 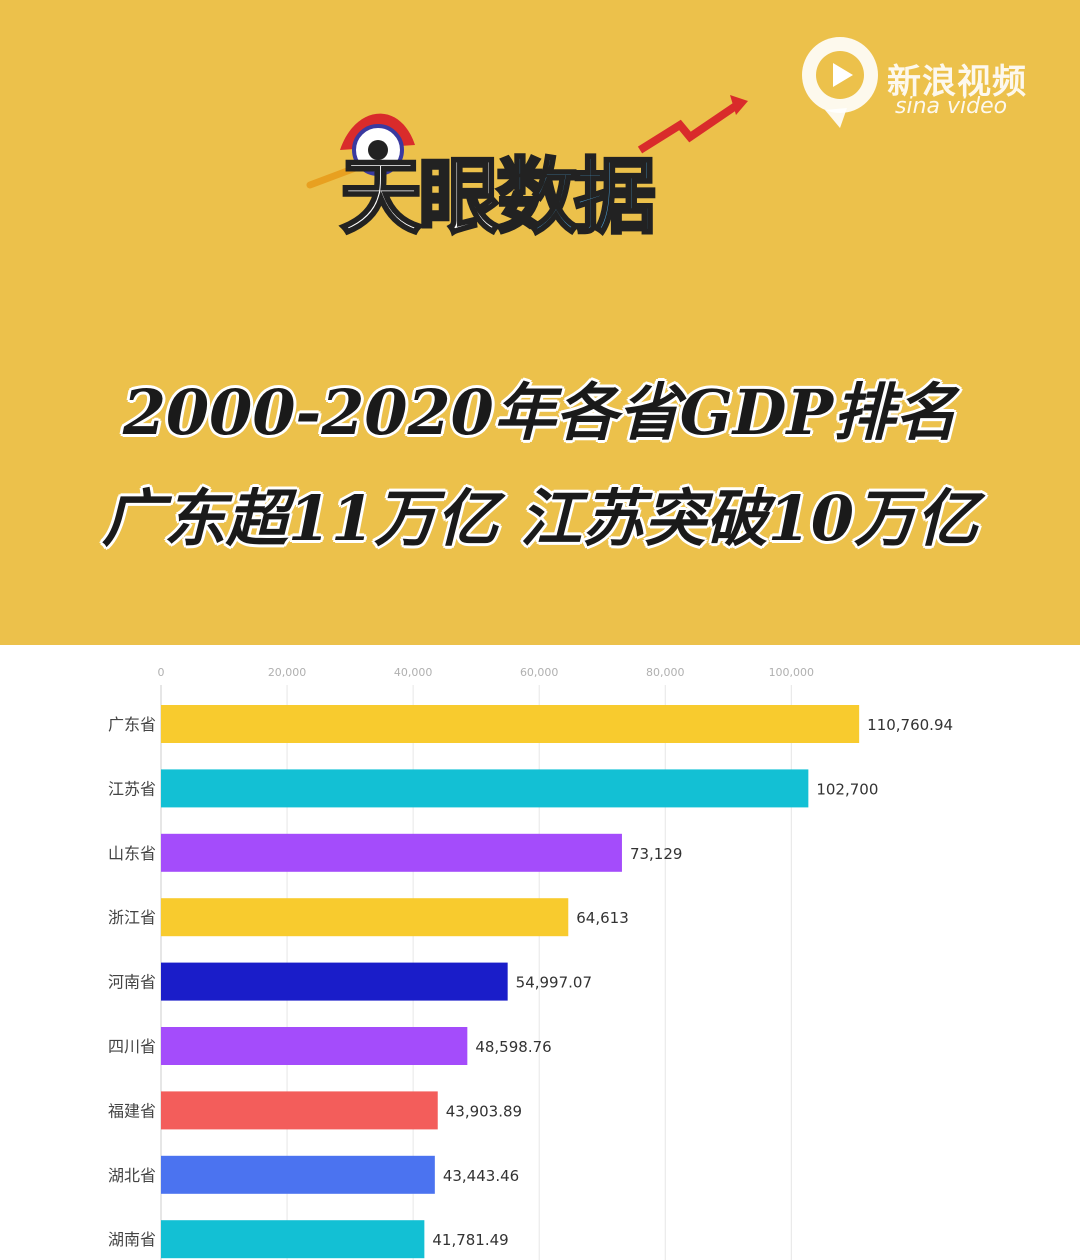 What do you see at coordinates (132, 788) in the screenshot?
I see `category-label: 江苏省` at bounding box center [132, 788].